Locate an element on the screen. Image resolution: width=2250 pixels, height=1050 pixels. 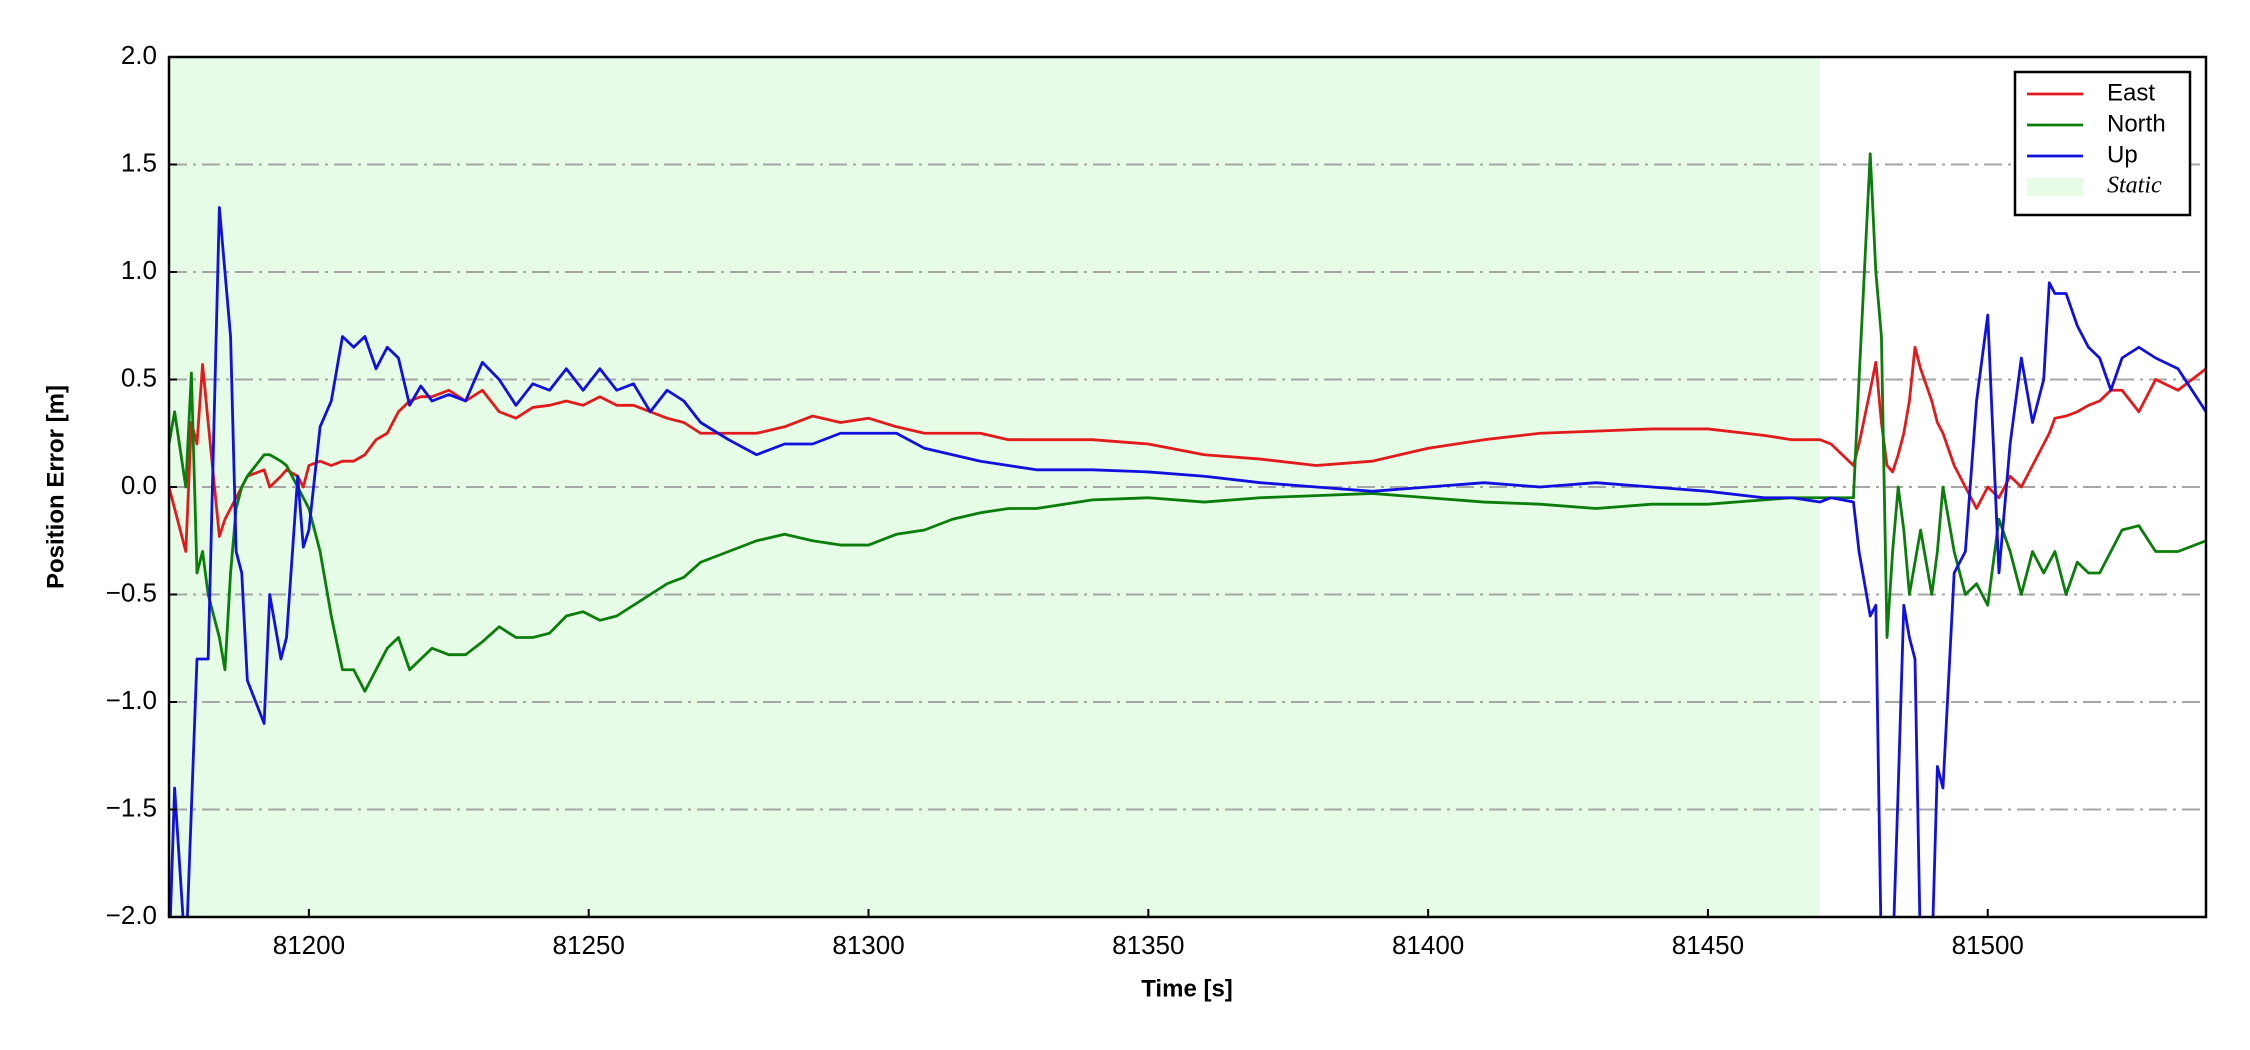
y-axis-label: Position Error [m] is located at coordinates (55, 487).